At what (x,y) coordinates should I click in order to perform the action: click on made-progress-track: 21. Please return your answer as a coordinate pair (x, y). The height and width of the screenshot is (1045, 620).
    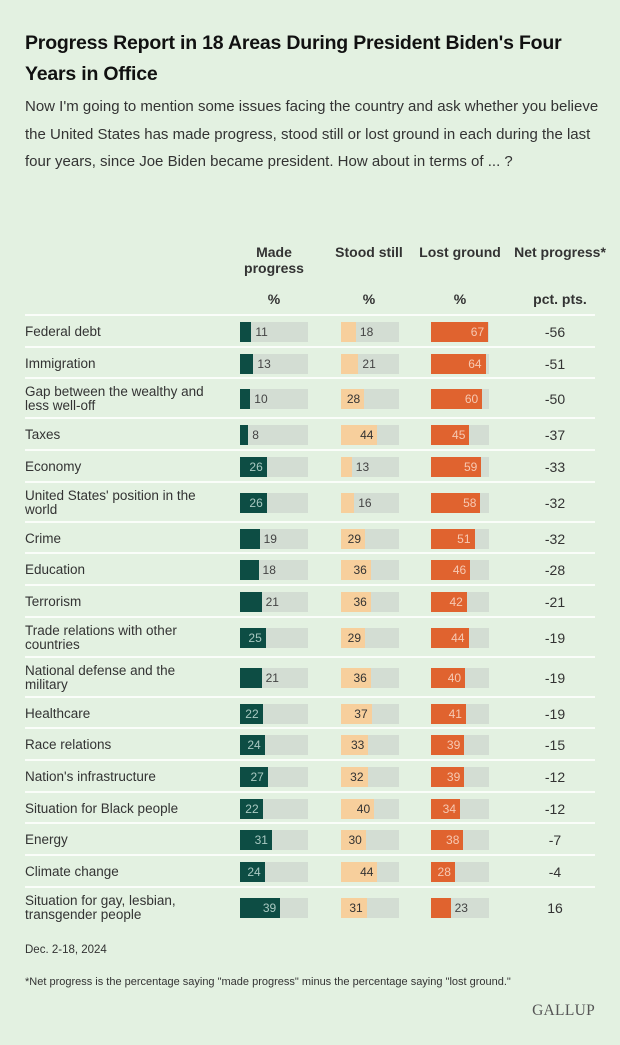
    Looking at the image, I should click on (274, 678).